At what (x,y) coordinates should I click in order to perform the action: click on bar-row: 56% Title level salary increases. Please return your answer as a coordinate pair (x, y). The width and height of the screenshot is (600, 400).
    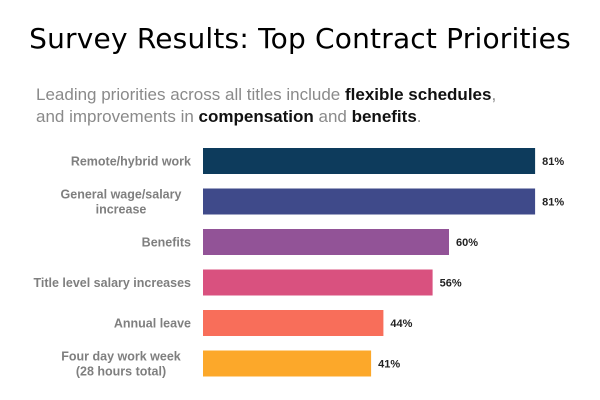
    Looking at the image, I should click on (247, 282).